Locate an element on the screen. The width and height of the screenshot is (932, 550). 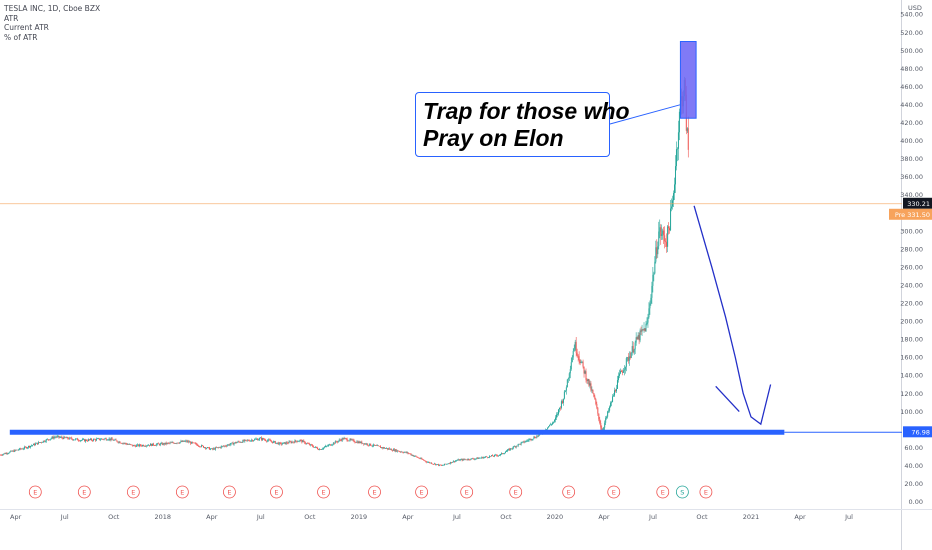
support-price-tag is located at coordinates (917, 432).